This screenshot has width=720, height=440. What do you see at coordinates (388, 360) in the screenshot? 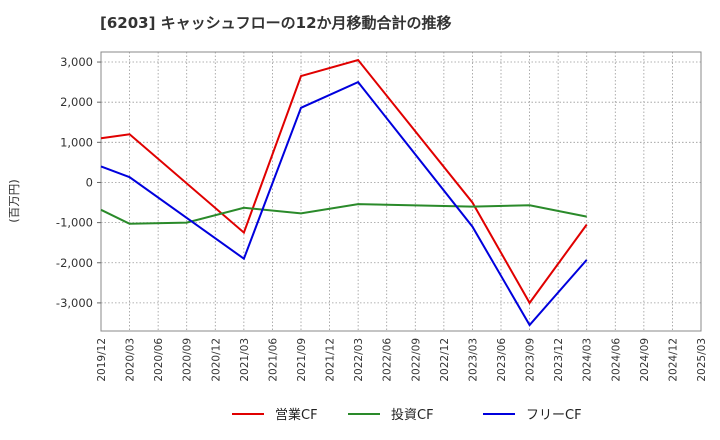
I see `x-tick-label: 2022/06` at bounding box center [388, 360].